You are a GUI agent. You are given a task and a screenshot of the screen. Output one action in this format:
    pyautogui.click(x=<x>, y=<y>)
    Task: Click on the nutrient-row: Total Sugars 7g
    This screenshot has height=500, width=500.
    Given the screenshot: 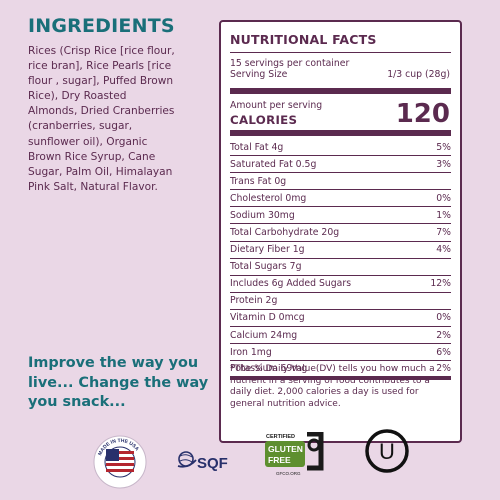 What is the action you would take?
    pyautogui.click(x=340, y=267)
    